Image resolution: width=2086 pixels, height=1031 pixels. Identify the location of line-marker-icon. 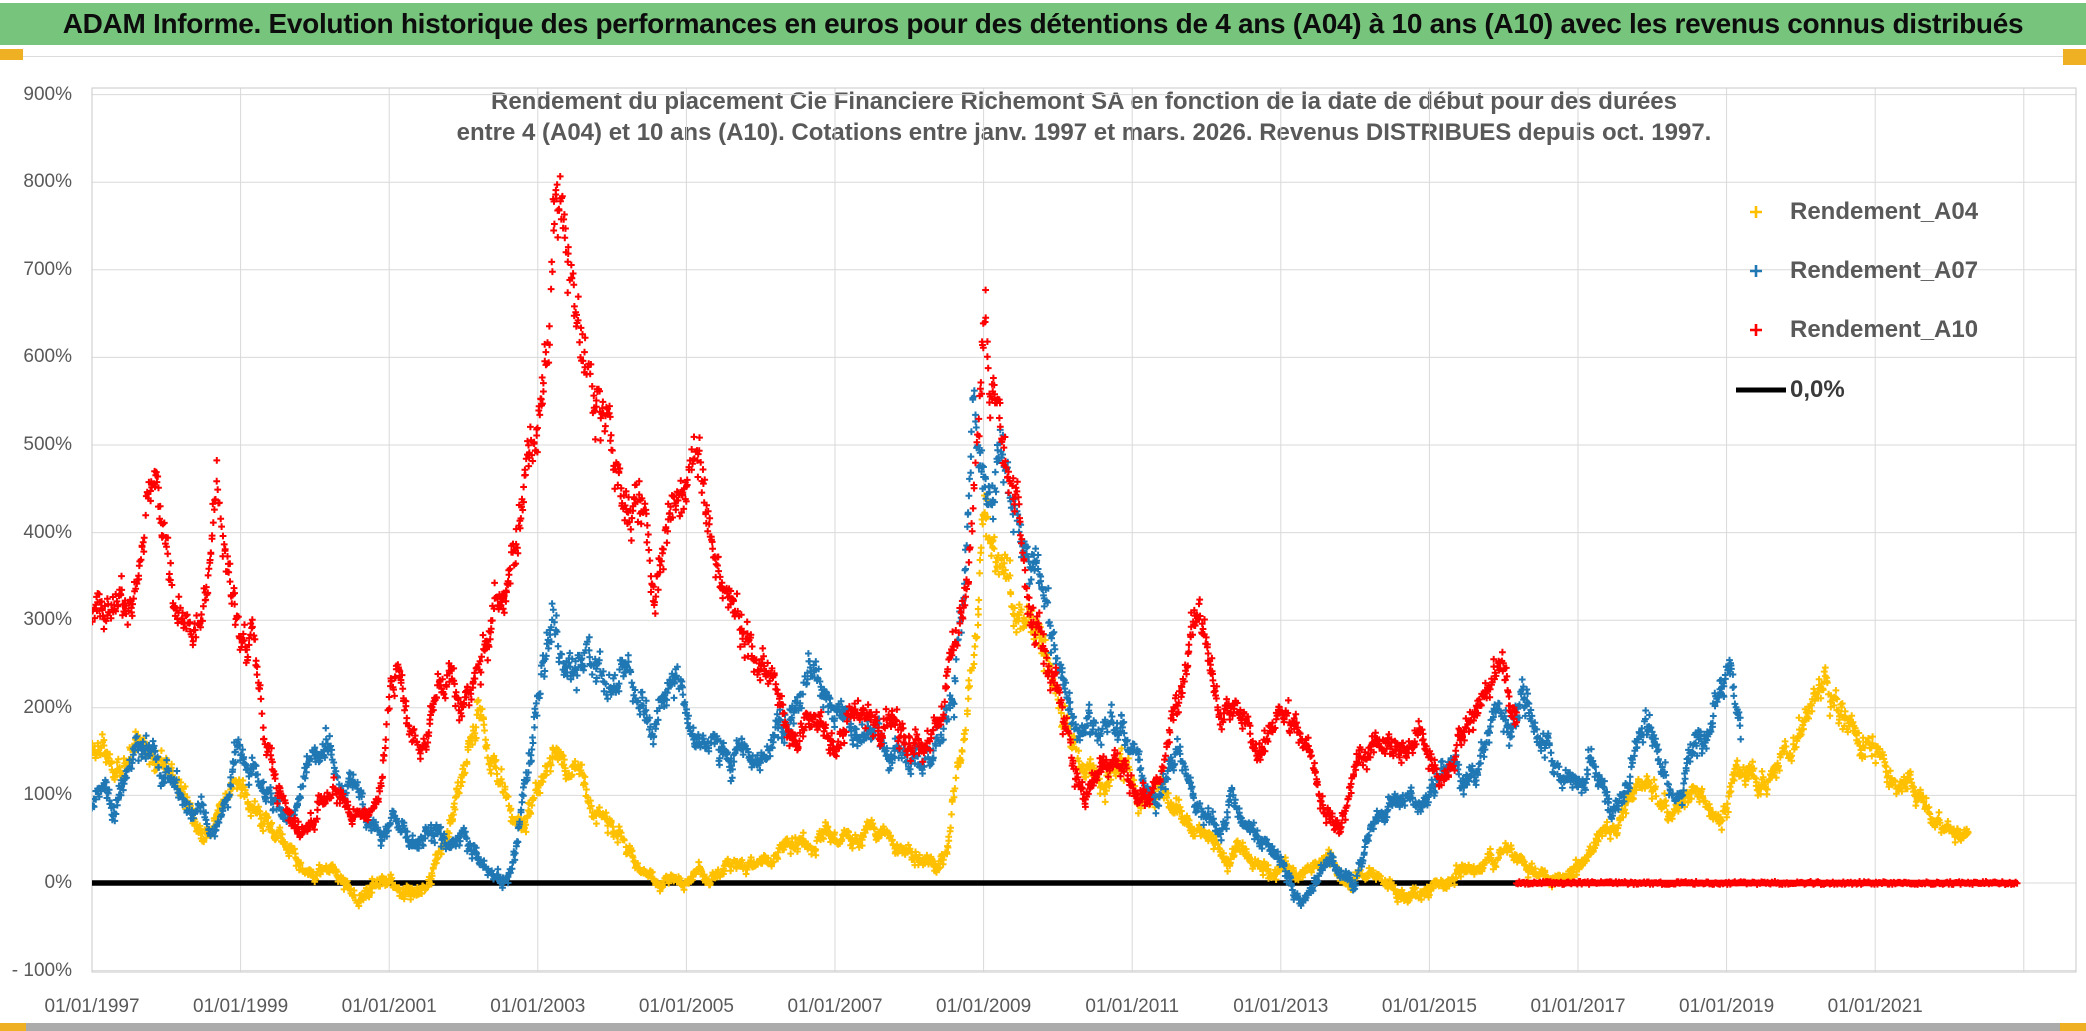
(1761, 390).